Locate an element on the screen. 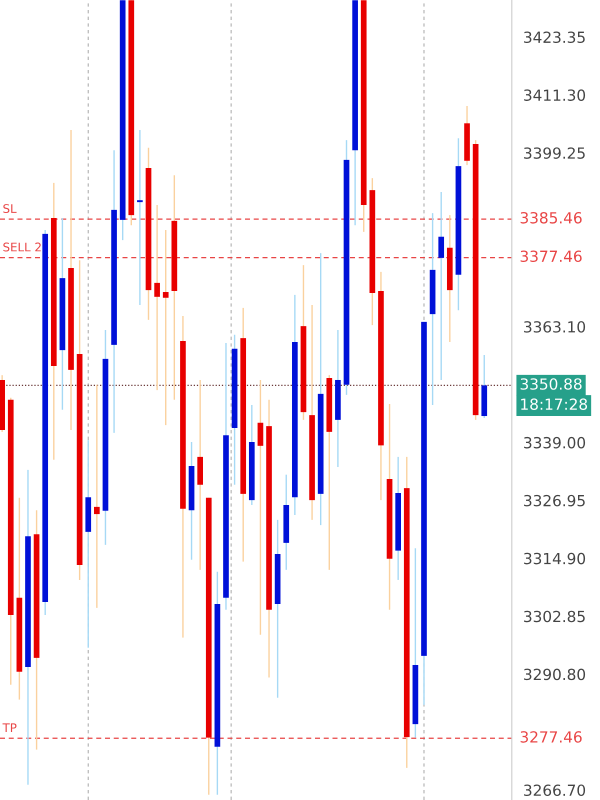 This screenshot has height=800, width=600. text: 3385.46 is located at coordinates (551, 218).